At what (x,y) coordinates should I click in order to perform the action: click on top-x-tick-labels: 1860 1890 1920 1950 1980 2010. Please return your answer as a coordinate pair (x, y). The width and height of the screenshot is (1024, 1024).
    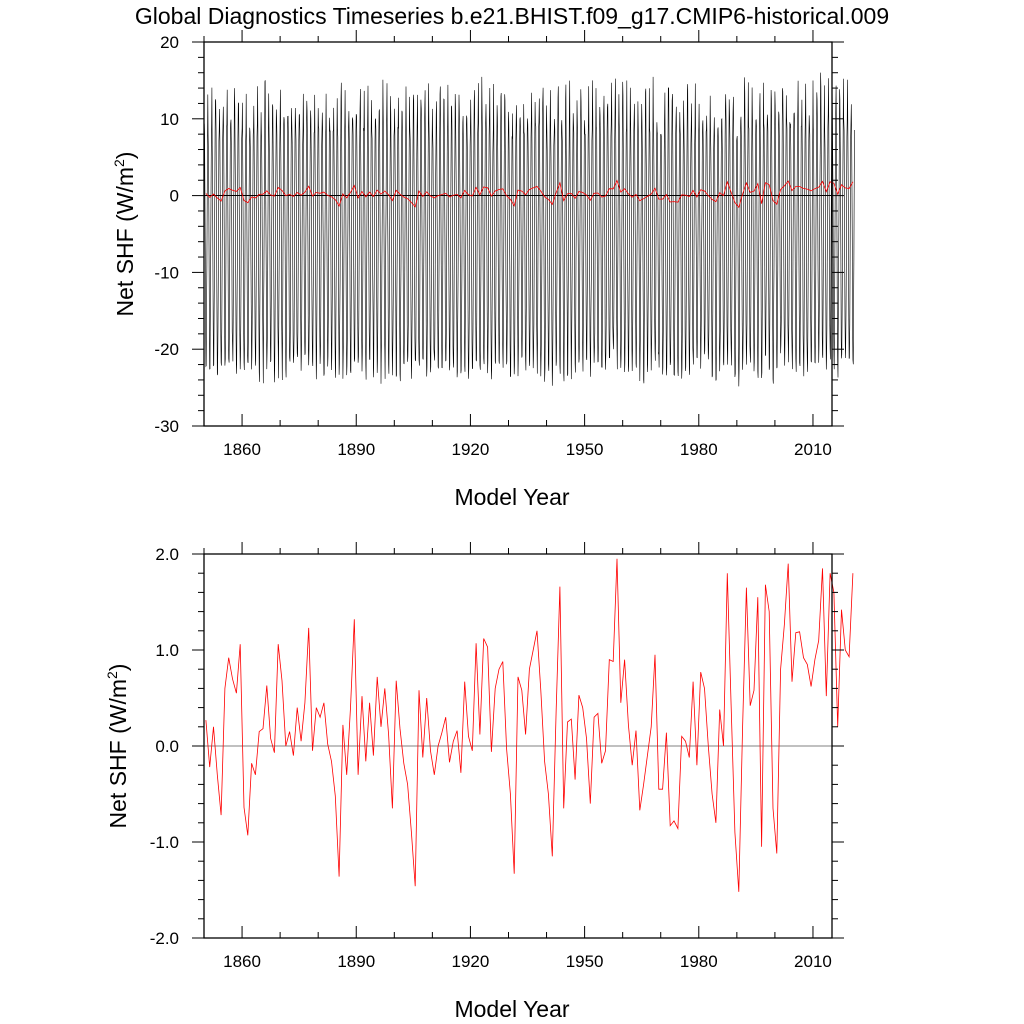
    Looking at the image, I should click on (527, 449).